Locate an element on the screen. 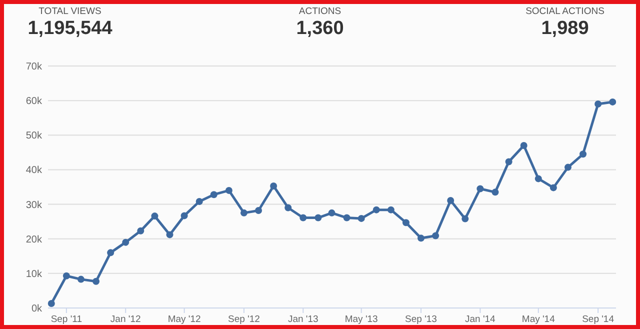 This screenshot has height=329, width=640. x-tick-label: May '12 is located at coordinates (184, 319).